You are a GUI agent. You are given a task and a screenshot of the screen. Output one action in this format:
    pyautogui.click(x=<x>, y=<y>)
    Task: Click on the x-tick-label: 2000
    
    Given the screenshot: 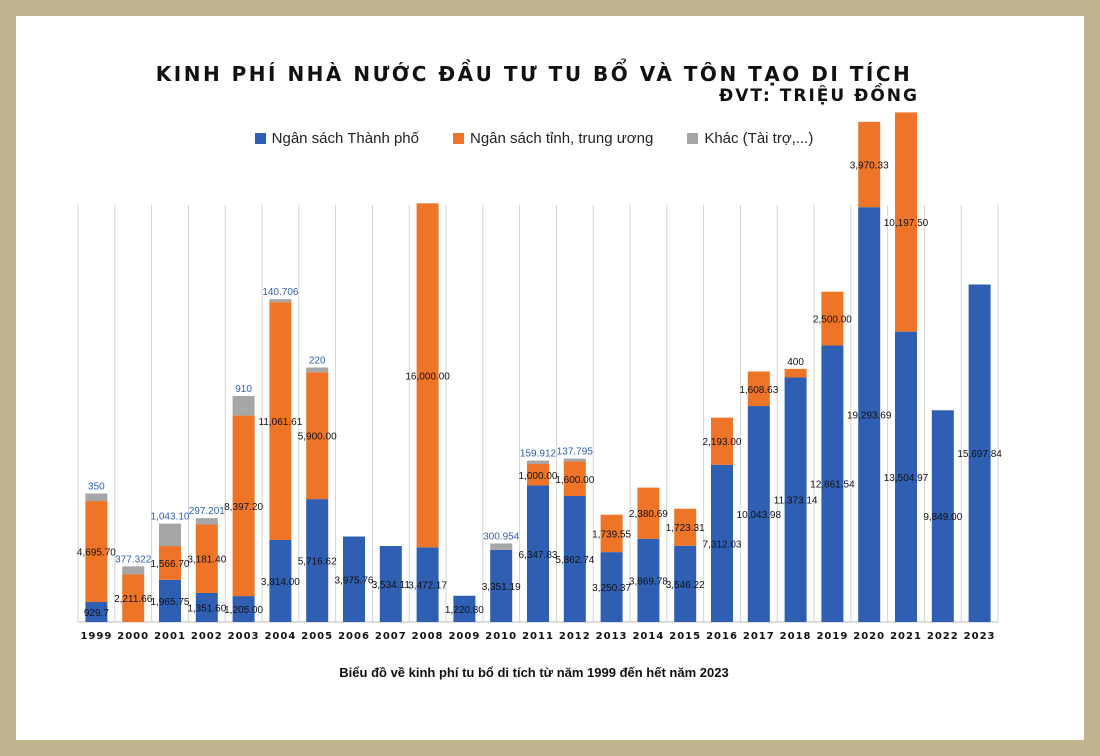 What is the action you would take?
    pyautogui.click(x=133, y=636)
    